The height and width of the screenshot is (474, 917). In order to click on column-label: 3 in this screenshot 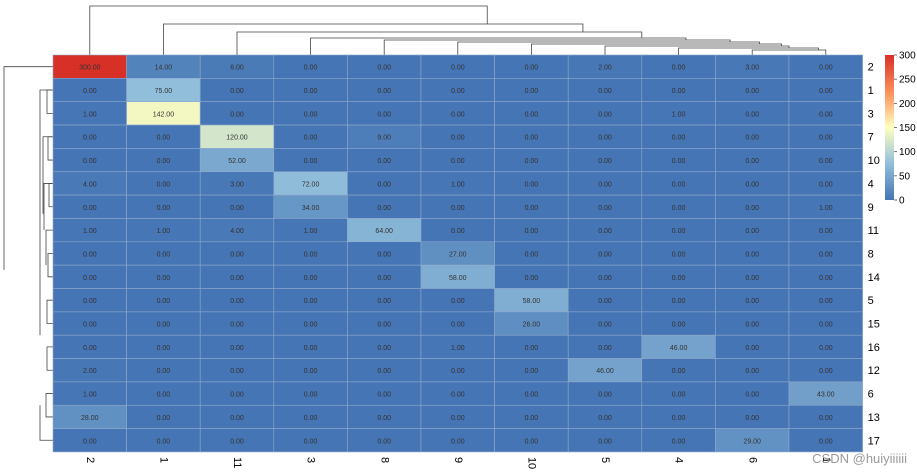, I will do `click(311, 460)`.